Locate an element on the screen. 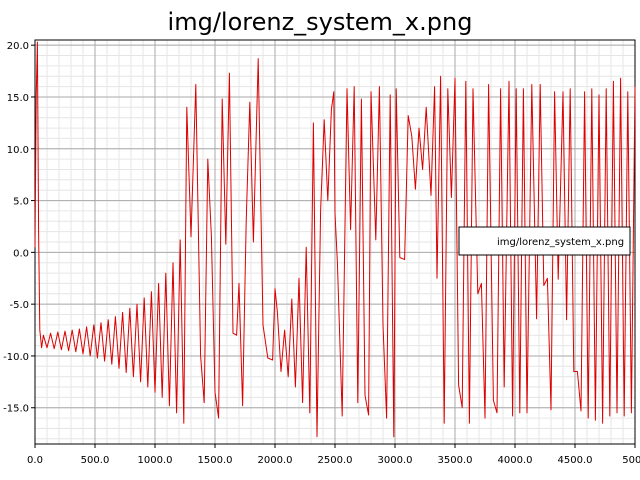 The width and height of the screenshot is (640, 480). x-tick-label: 0.0 is located at coordinates (35, 460).